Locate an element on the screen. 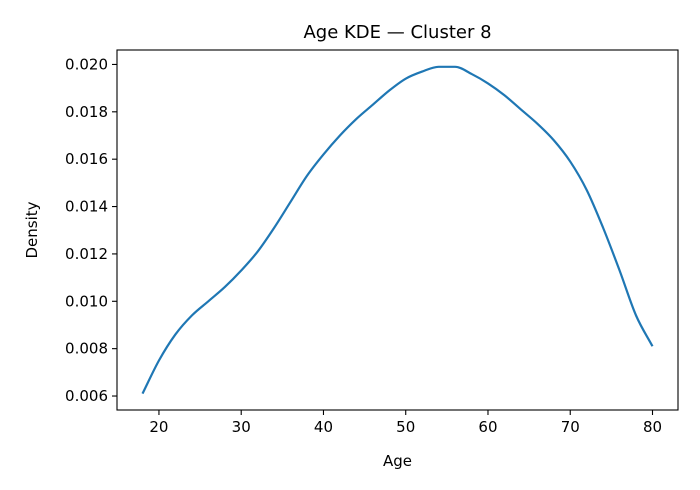 Image resolution: width=700 pixels, height=490 pixels. x-axis-title: Age is located at coordinates (397, 461).